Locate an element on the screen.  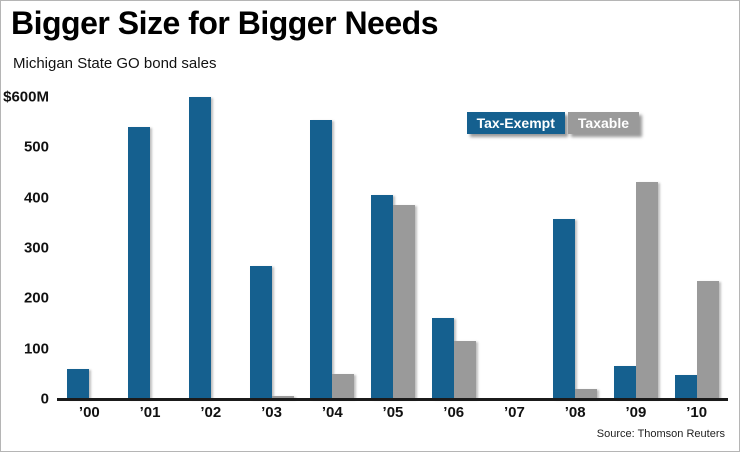
y-tick-label: 200 is located at coordinates (36, 298).